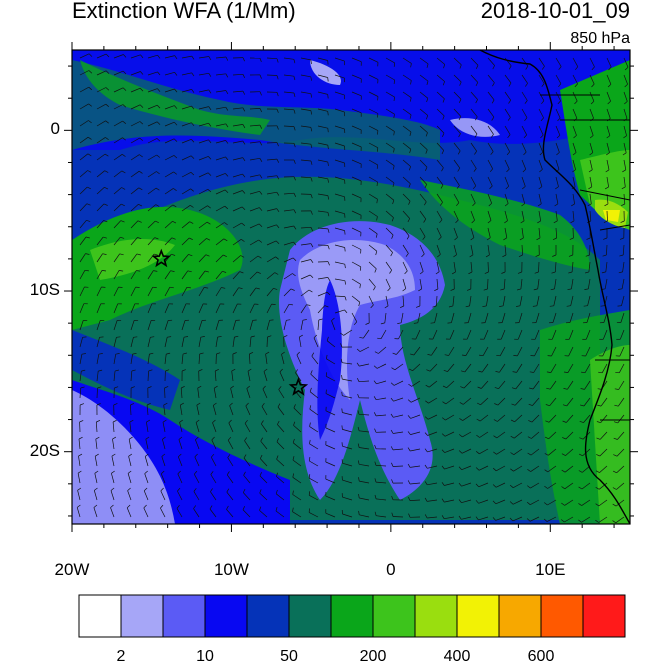 Image resolution: width=650 pixels, height=667 pixels. I want to click on latitude-label: 20S, so click(44, 450).